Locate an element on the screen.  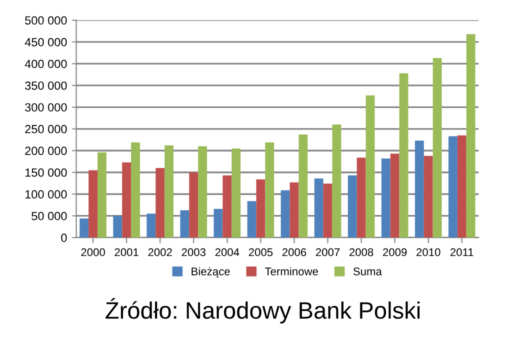
text: Źródło: Narodowy Bank Polski is located at coordinates (263, 311).